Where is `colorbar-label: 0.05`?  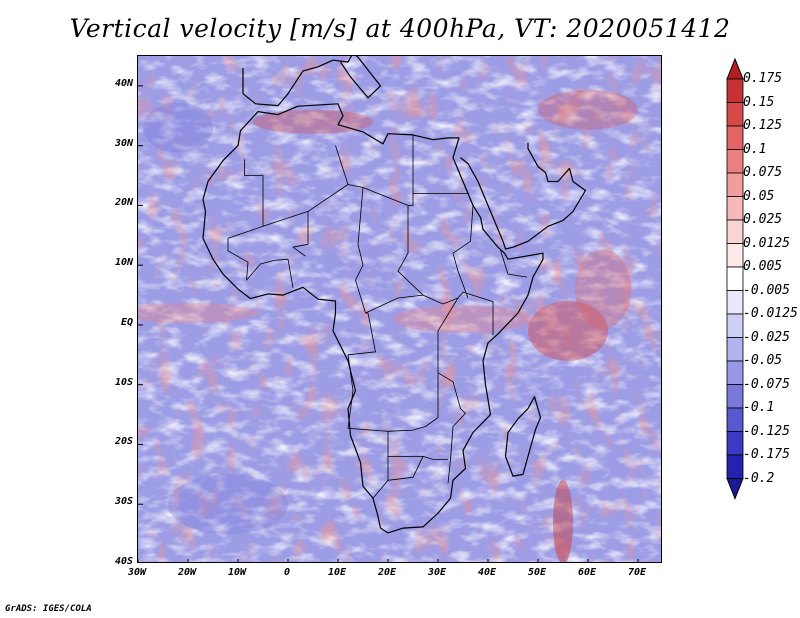
colorbar-label: 0.05 is located at coordinates (759, 196).